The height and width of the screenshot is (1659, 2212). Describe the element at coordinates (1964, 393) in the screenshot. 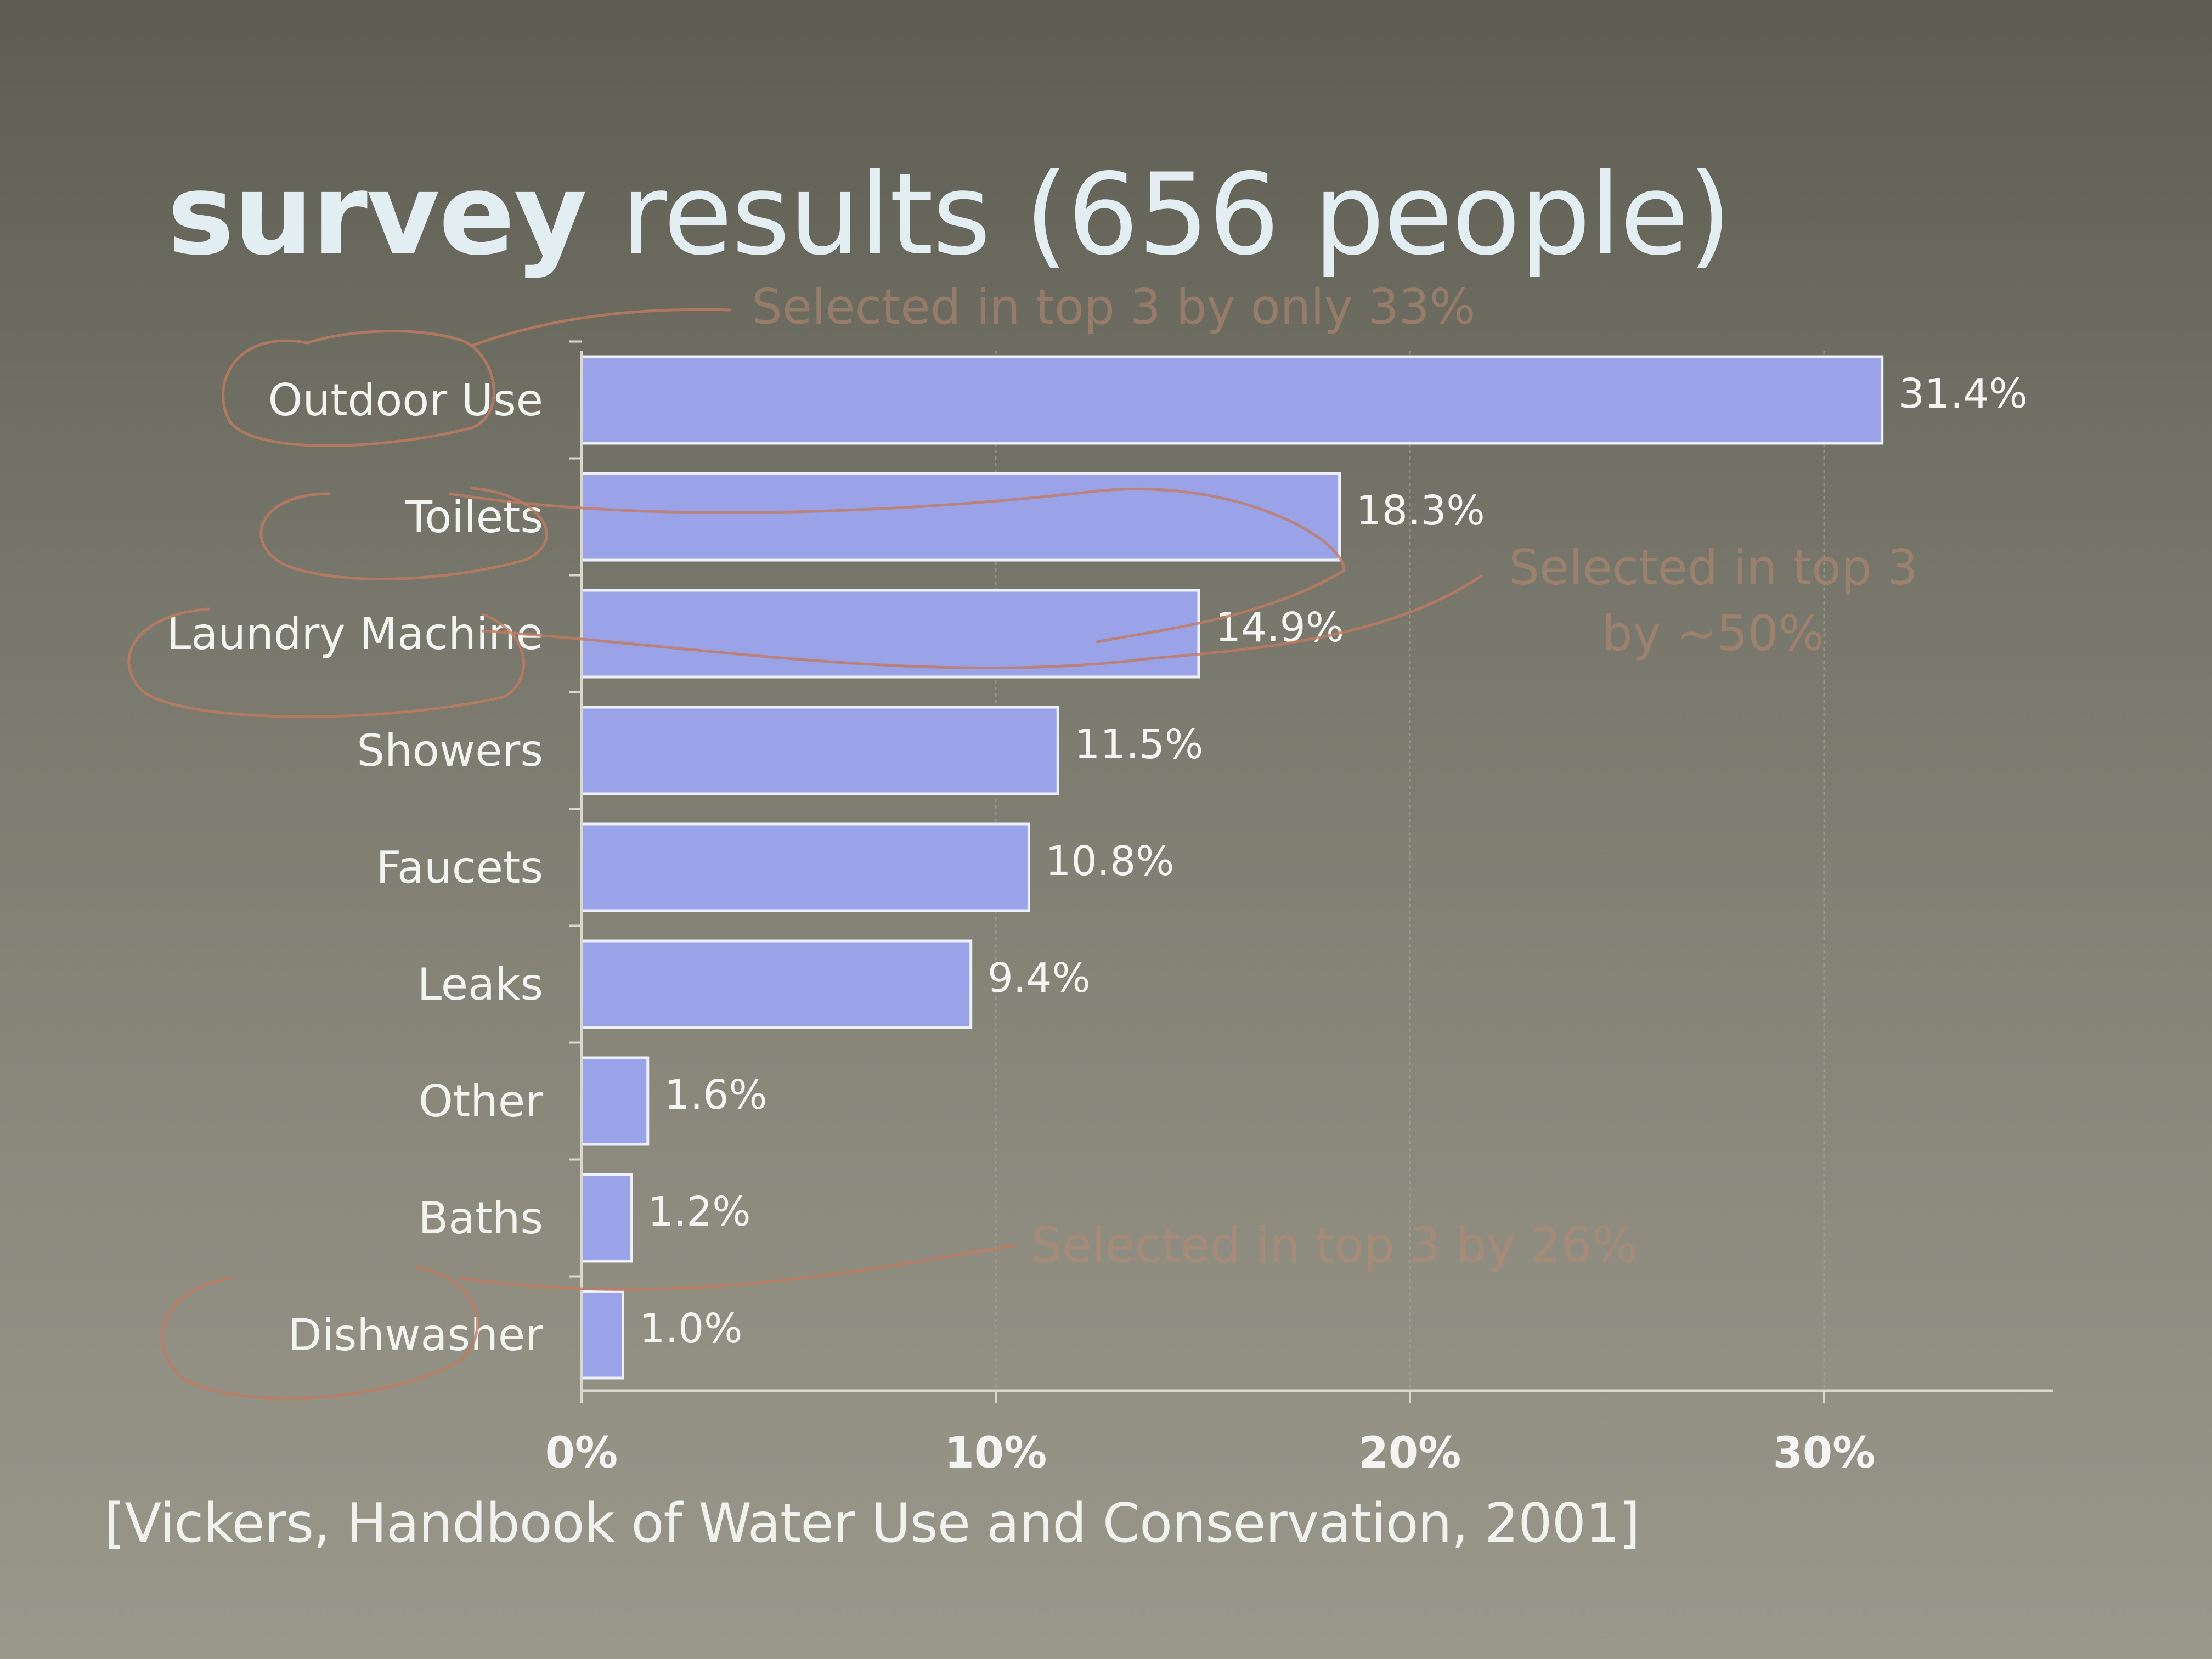

I see `value-label: 31.4%` at that location.